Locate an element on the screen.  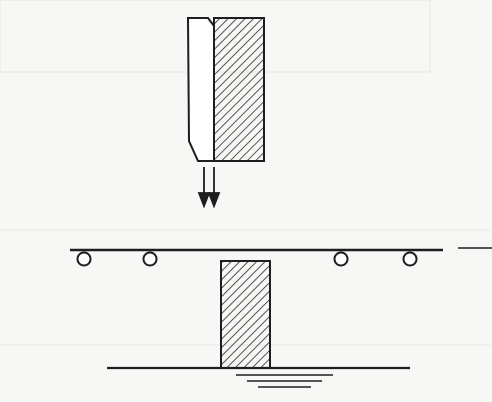
upper-blade is located at coordinates (225, 89).